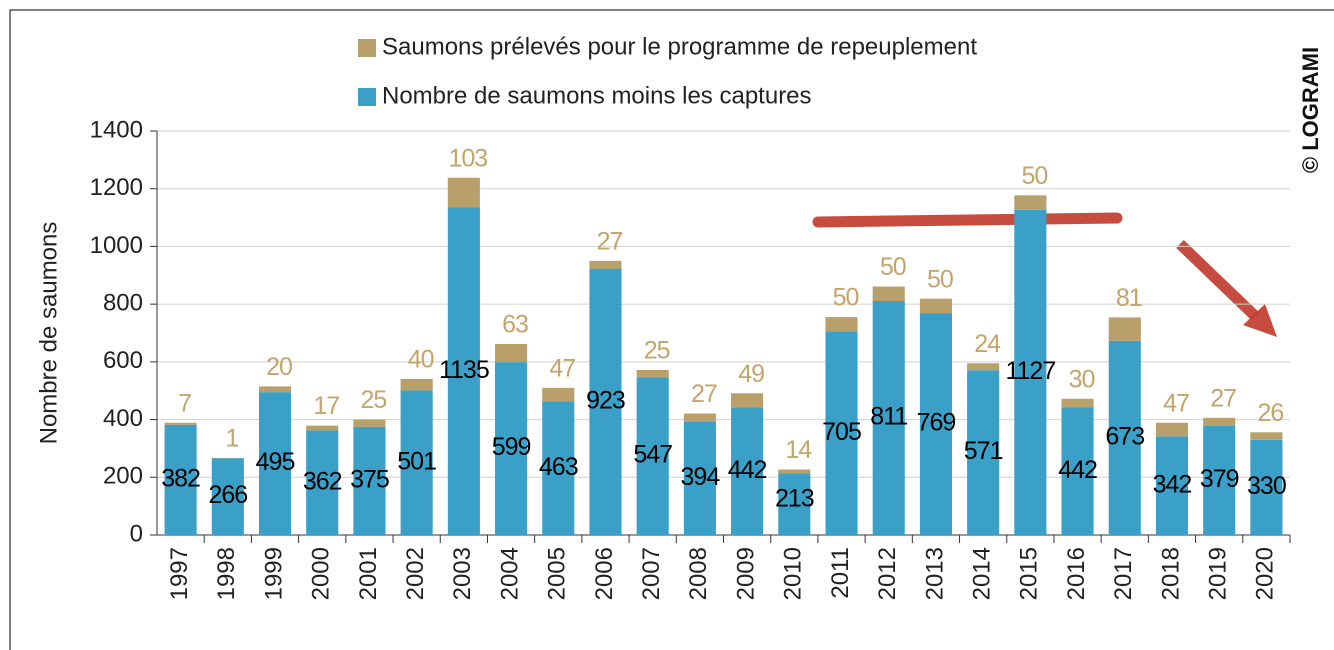  I want to click on value-label: 375, so click(369, 480).